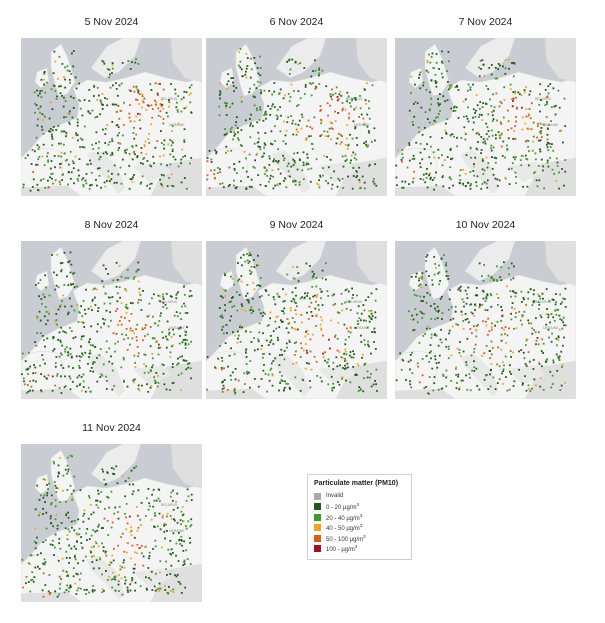  What do you see at coordinates (485, 106) in the screenshot?
I see `map-panel: 7 Nov 2024 UKRAINE BELARUS` at bounding box center [485, 106].